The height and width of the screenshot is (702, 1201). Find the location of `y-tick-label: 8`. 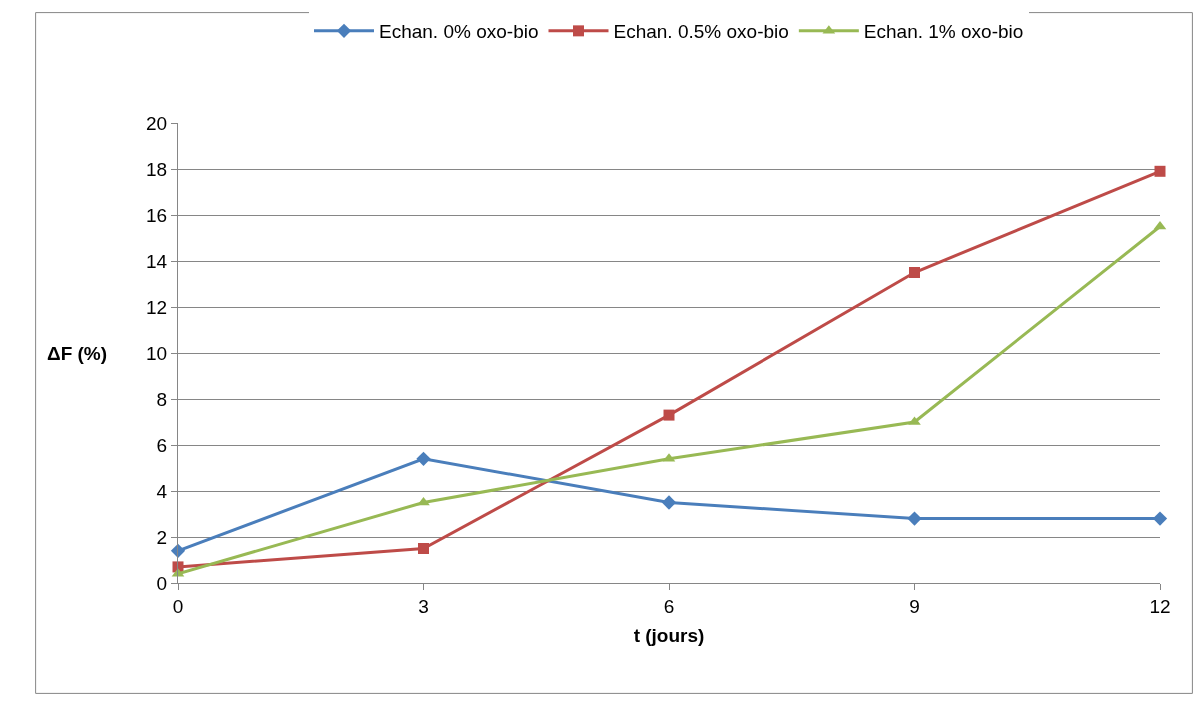

y-tick-label: 8 is located at coordinates (162, 399).